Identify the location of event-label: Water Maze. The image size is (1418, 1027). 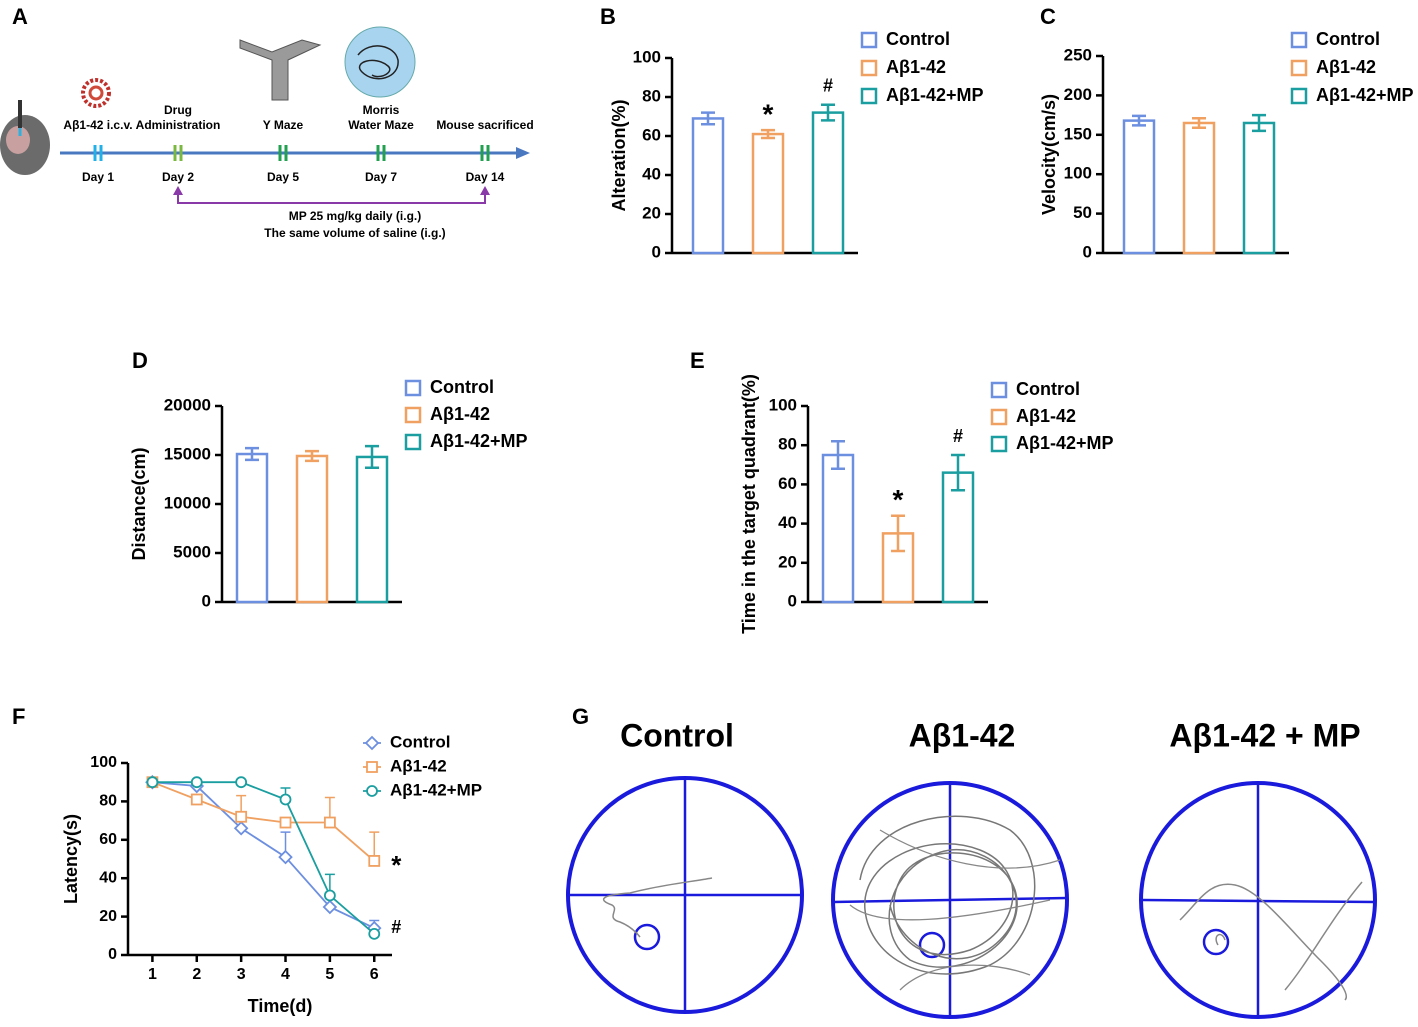
(381, 125).